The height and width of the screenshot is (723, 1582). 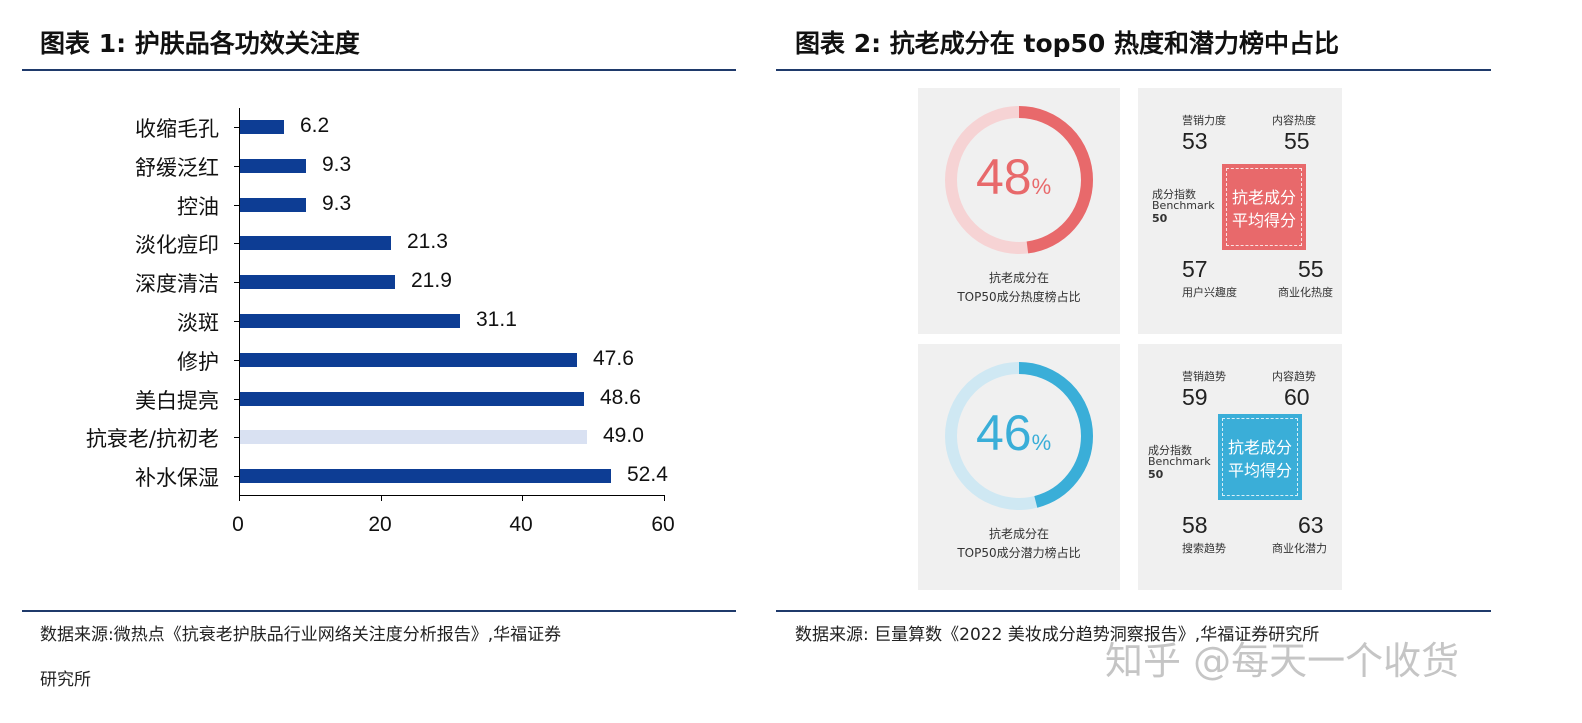 I want to click on potential-ring, so click(x=1019, y=436).